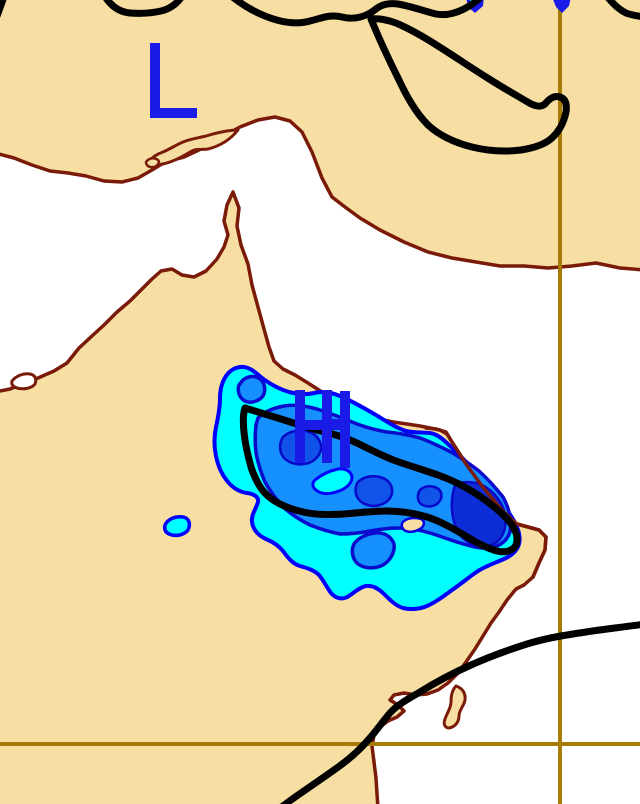 This screenshot has width=640, height=804. What do you see at coordinates (374, 491) in the screenshot?
I see `precip-area-heavy-mid` at bounding box center [374, 491].